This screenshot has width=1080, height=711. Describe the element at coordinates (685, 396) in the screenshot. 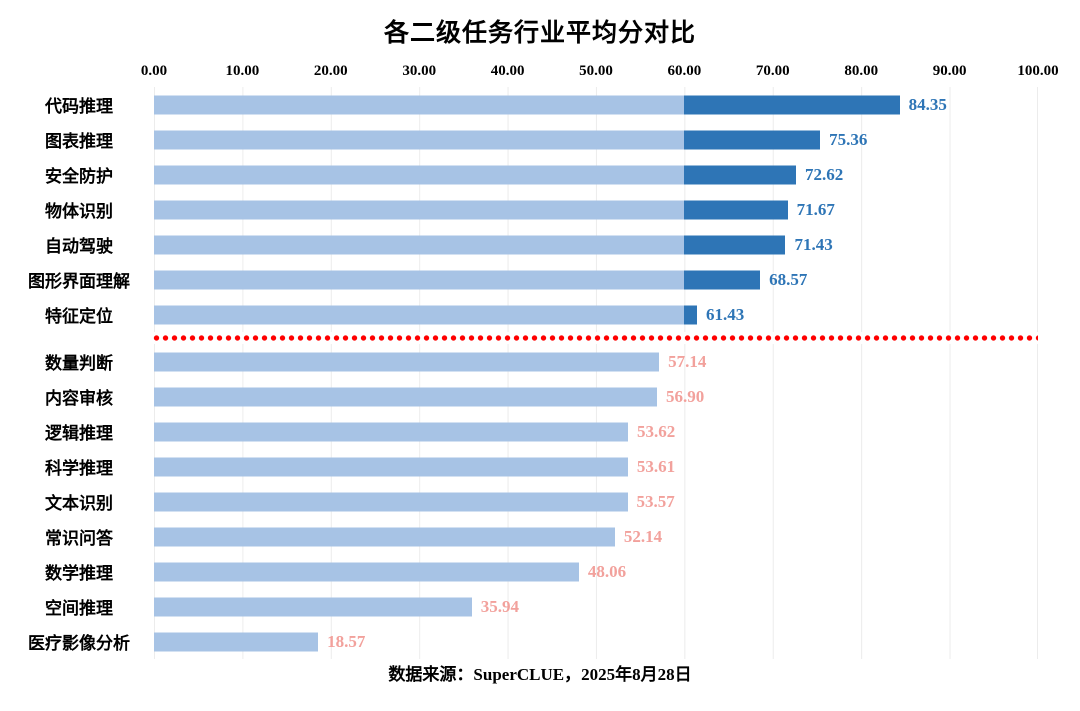

I see `value-label: 56.90` at that location.